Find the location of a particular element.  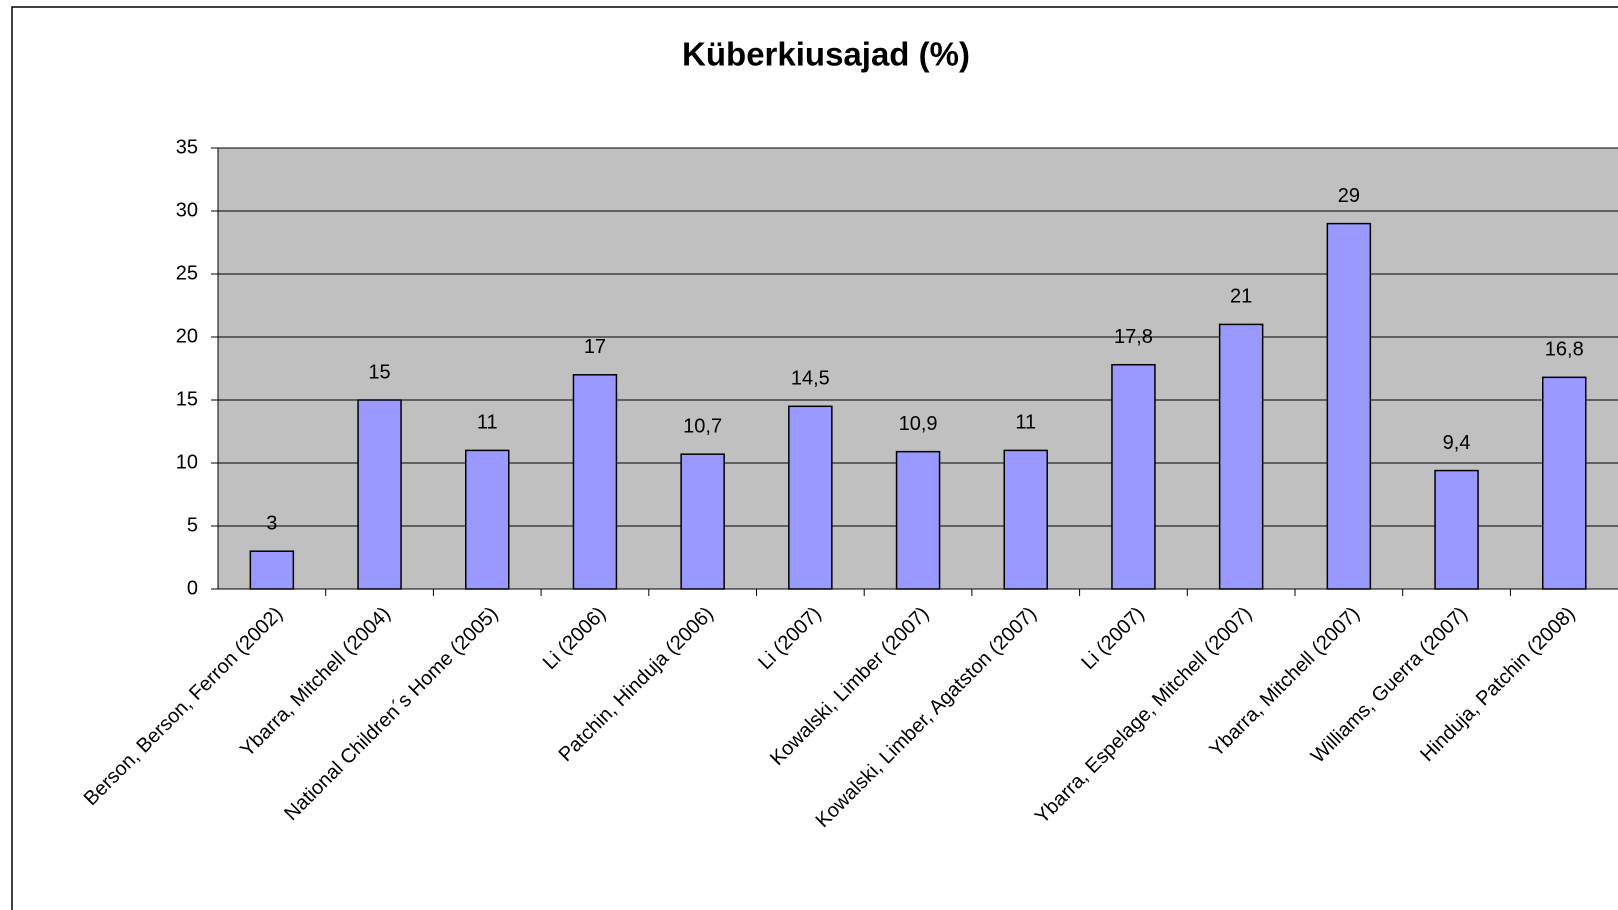

data-label: 10,7 is located at coordinates (702, 426).